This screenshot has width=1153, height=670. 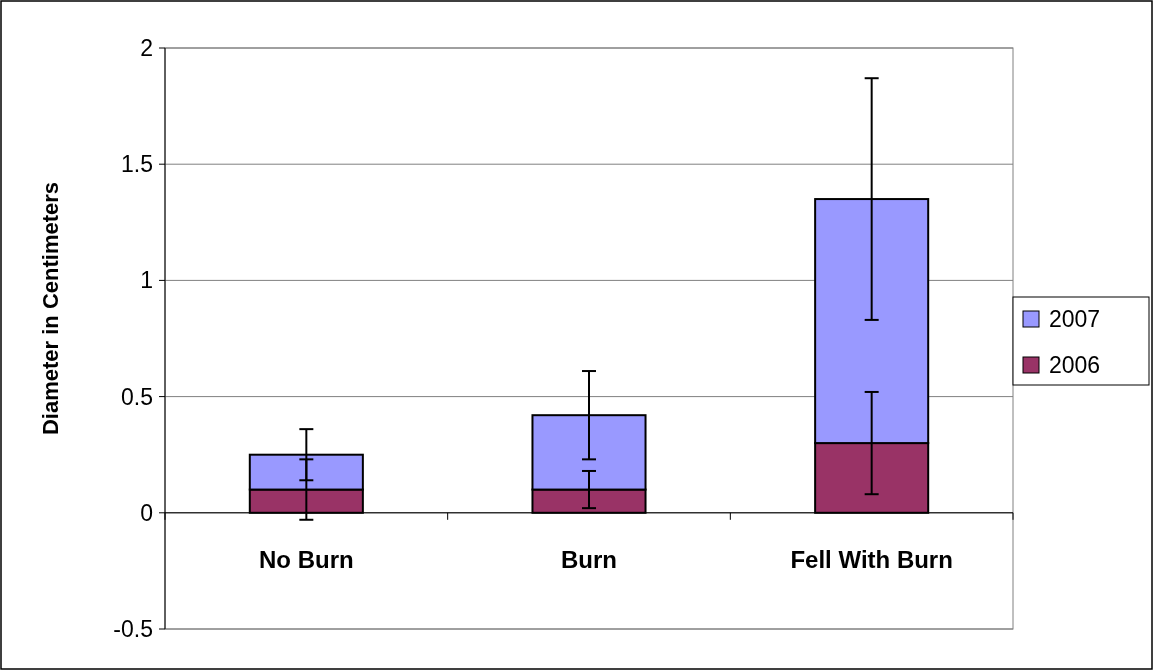 What do you see at coordinates (137, 164) in the screenshot?
I see `y-tick-label: 1.5` at bounding box center [137, 164].